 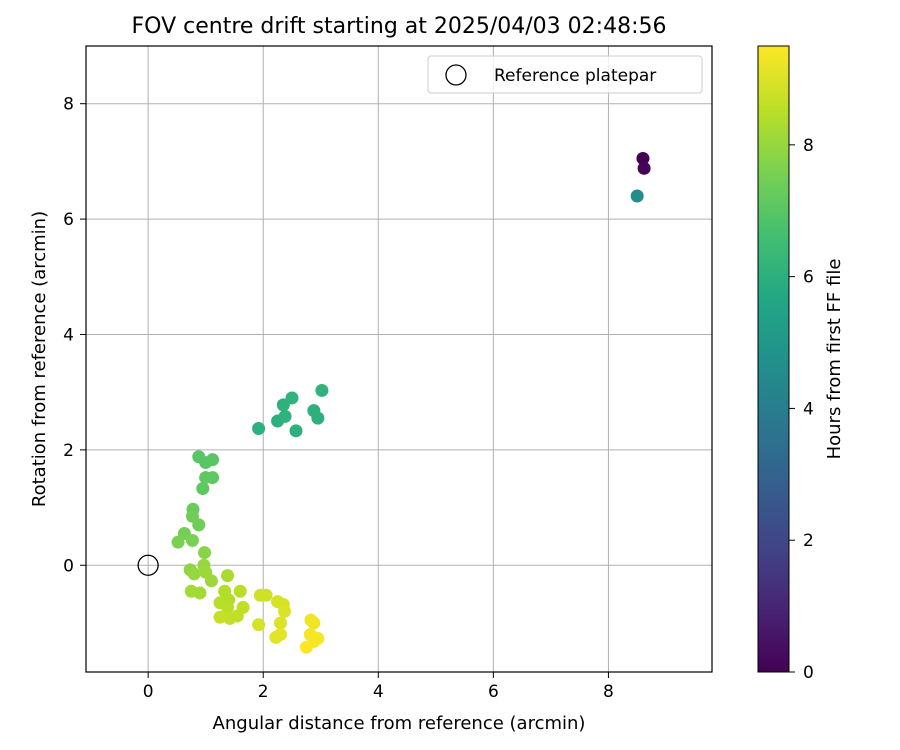 What do you see at coordinates (808, 673) in the screenshot?
I see `colorbar-tick-label: 0` at bounding box center [808, 673].